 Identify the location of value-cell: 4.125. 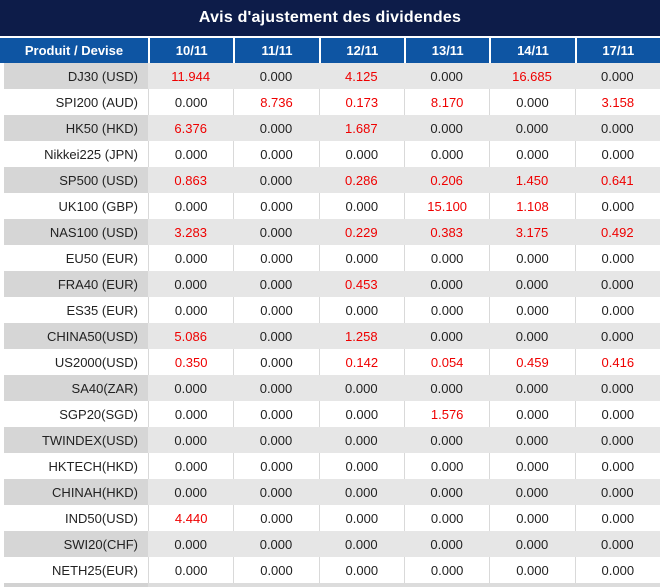
(361, 76).